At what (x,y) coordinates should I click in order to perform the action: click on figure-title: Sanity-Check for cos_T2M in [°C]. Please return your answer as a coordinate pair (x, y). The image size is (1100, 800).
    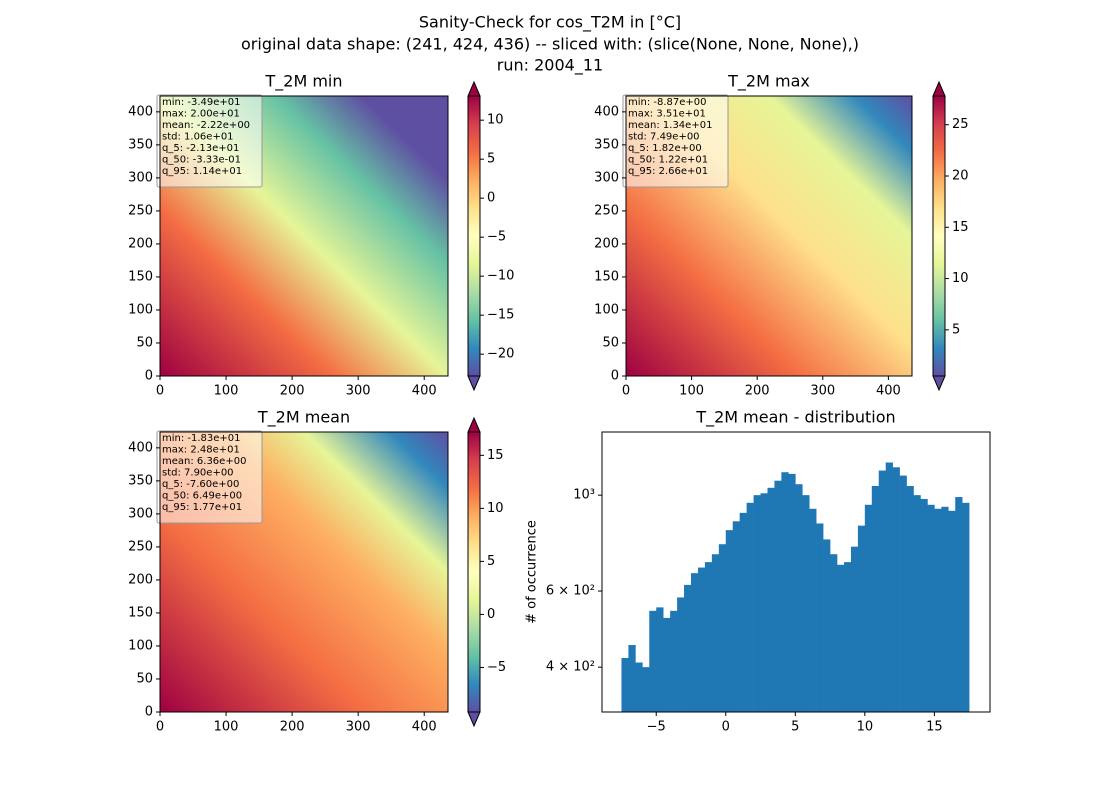
    Looking at the image, I should click on (550, 23).